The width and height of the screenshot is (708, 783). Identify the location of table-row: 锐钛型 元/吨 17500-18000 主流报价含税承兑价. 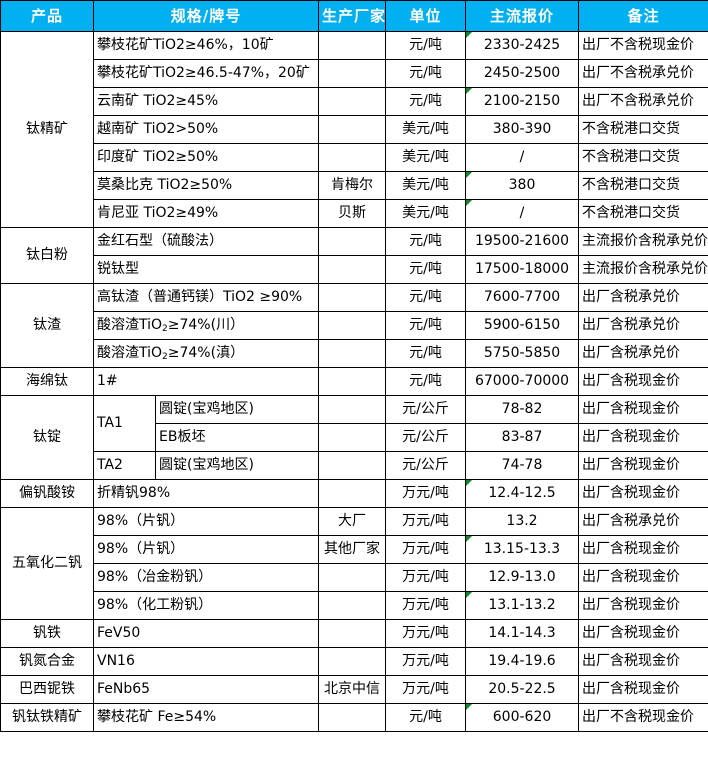
(354, 269).